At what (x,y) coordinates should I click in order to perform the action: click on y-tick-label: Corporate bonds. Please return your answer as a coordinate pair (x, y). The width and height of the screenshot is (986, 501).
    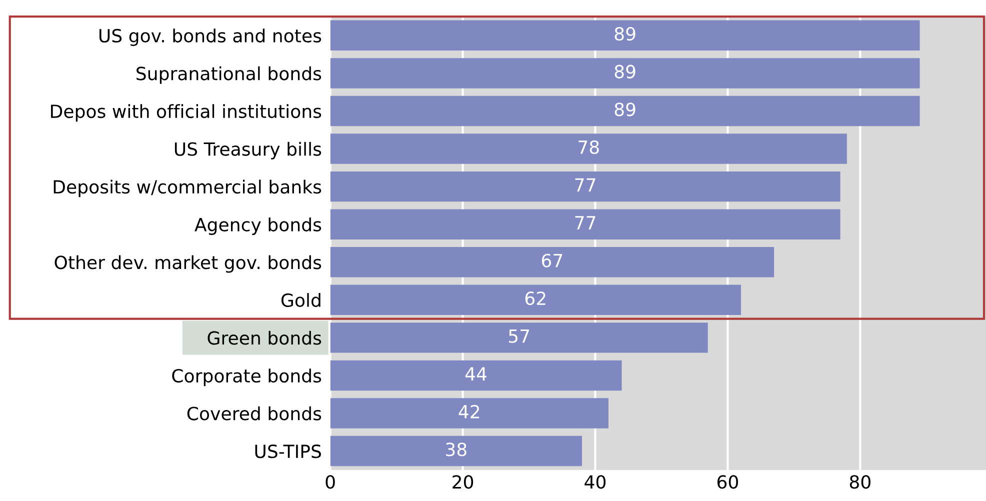
    Looking at the image, I should click on (247, 377).